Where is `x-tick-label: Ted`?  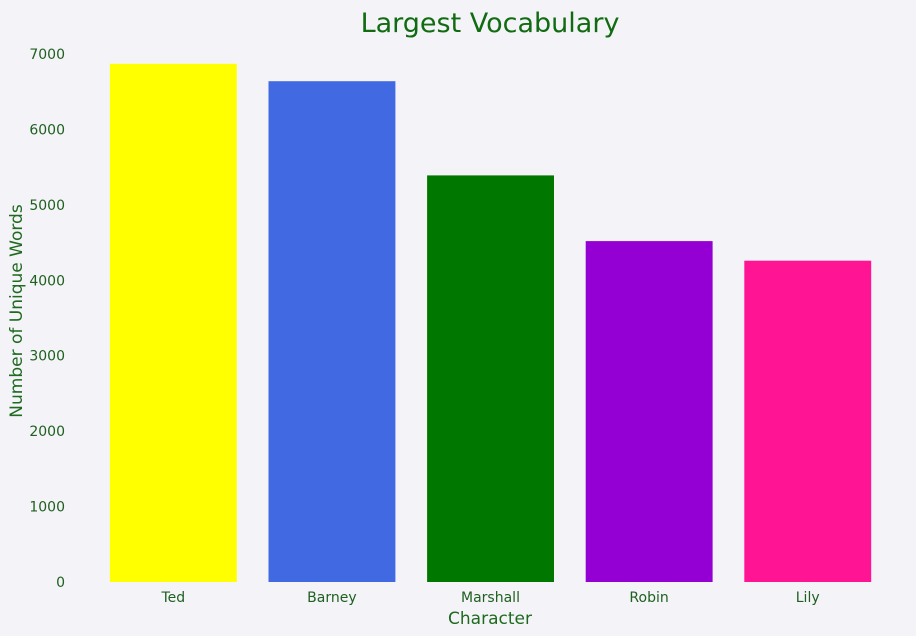
x-tick-label: Ted is located at coordinates (172, 598).